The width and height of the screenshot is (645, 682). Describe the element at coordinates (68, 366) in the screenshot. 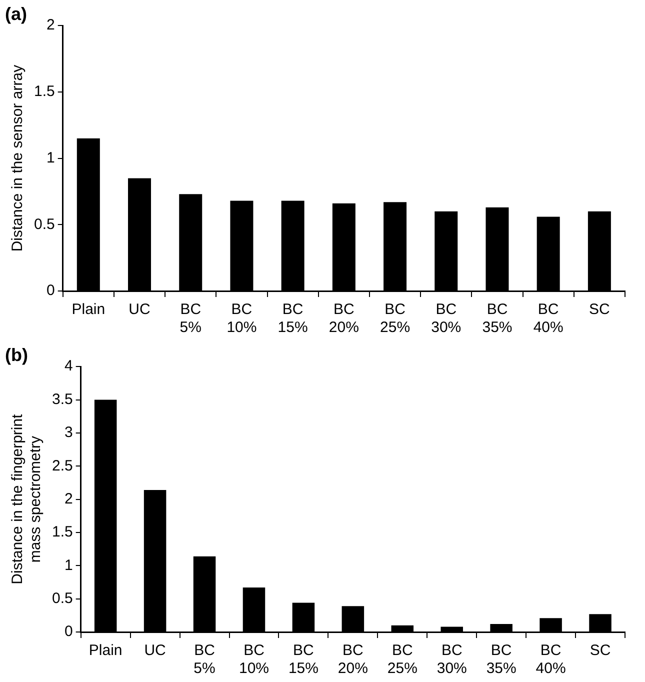

I see `y-tick-label: 4` at that location.